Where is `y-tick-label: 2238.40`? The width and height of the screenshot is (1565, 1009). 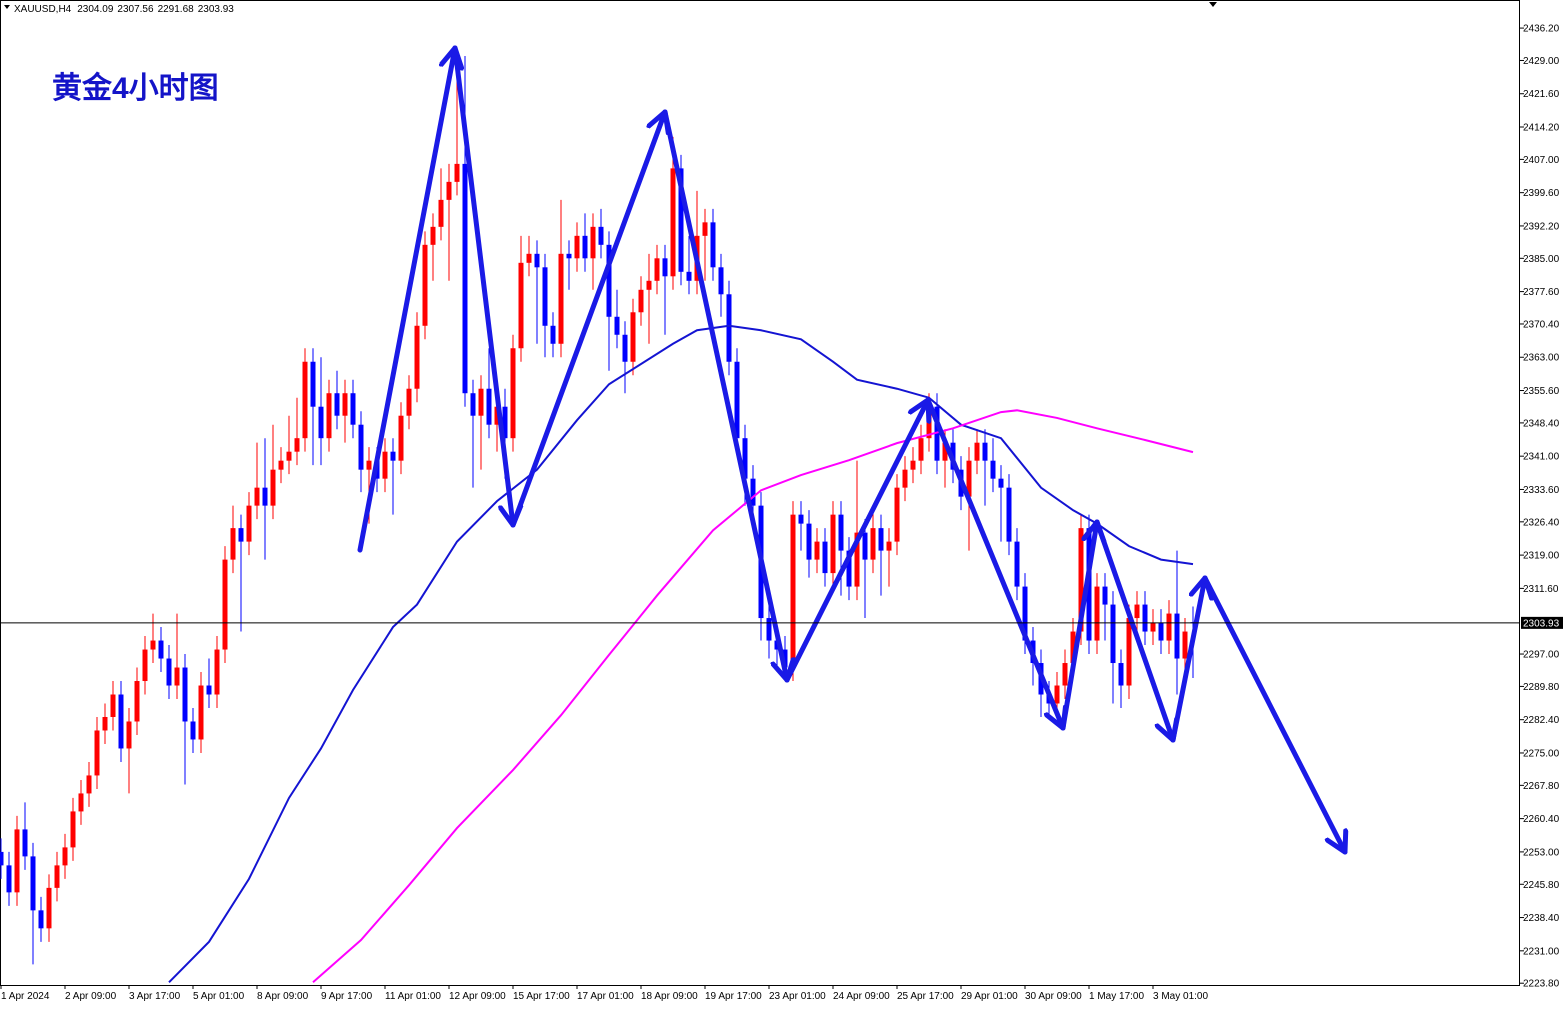 y-tick-label: 2238.40 is located at coordinates (1541, 918).